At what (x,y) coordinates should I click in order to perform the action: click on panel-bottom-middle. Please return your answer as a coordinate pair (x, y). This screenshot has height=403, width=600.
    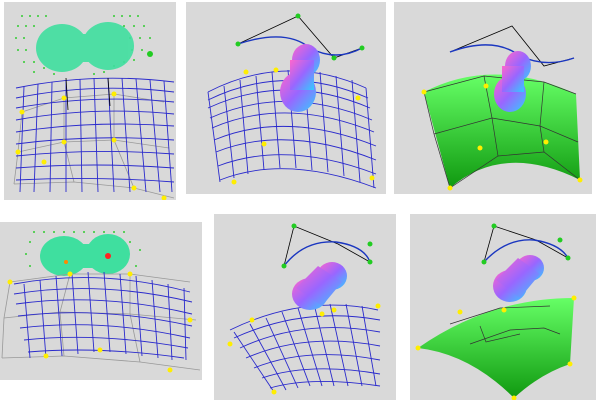
    Looking at the image, I should click on (305, 307).